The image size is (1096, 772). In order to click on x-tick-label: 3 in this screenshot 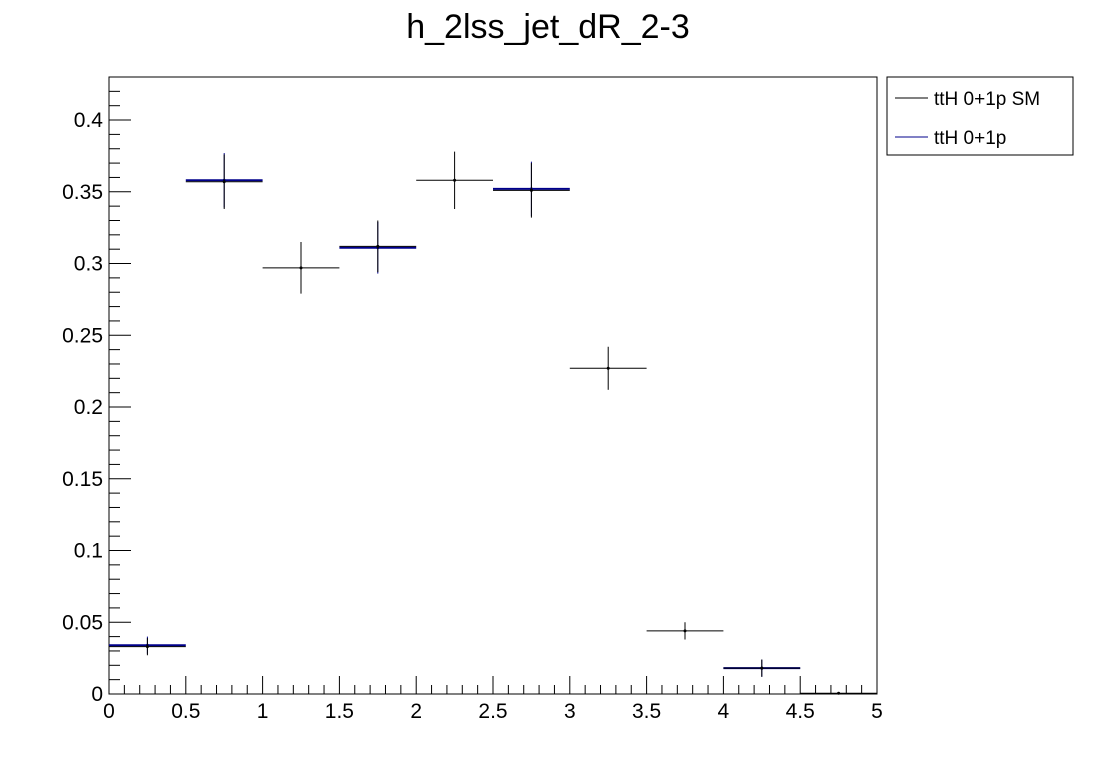, I will do `click(570, 711)`.